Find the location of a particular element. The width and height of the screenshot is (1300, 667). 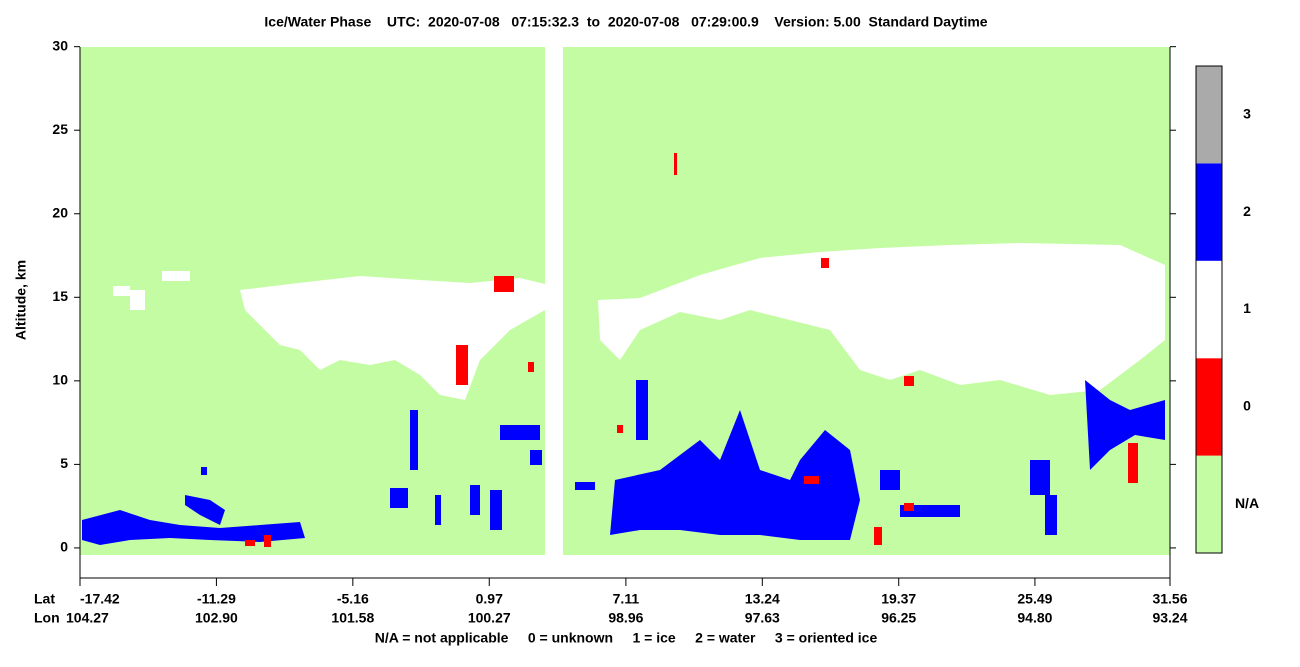

x-tick-label: 0.97 is located at coordinates (489, 599).